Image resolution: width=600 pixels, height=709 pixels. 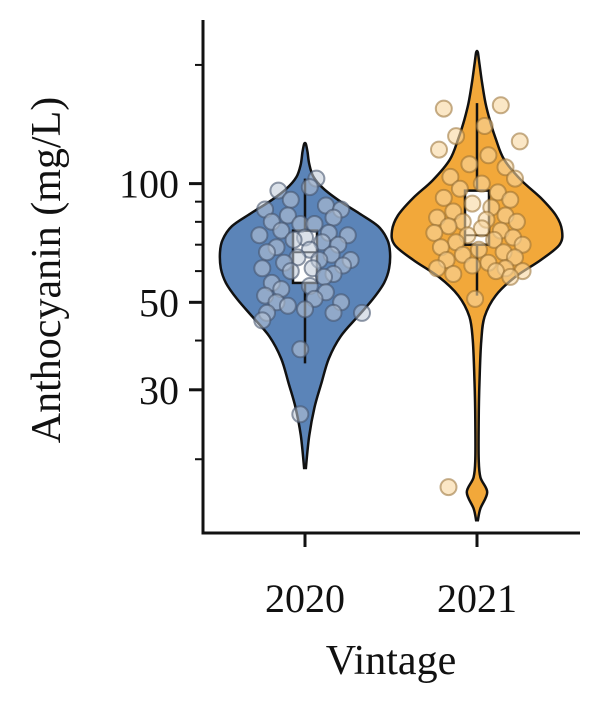 I want to click on y-axis-title: Anthocyanin (mg/L), so click(x=47, y=270).